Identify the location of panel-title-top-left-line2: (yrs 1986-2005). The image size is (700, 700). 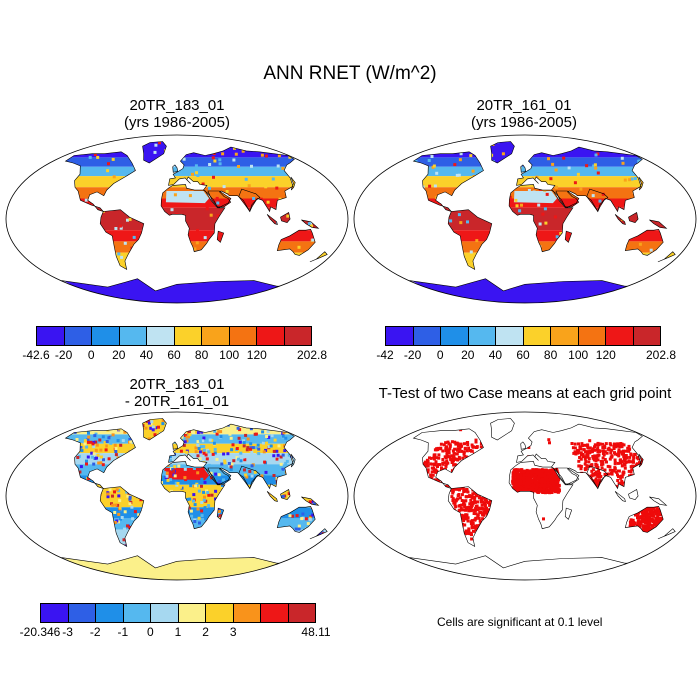
(177, 122).